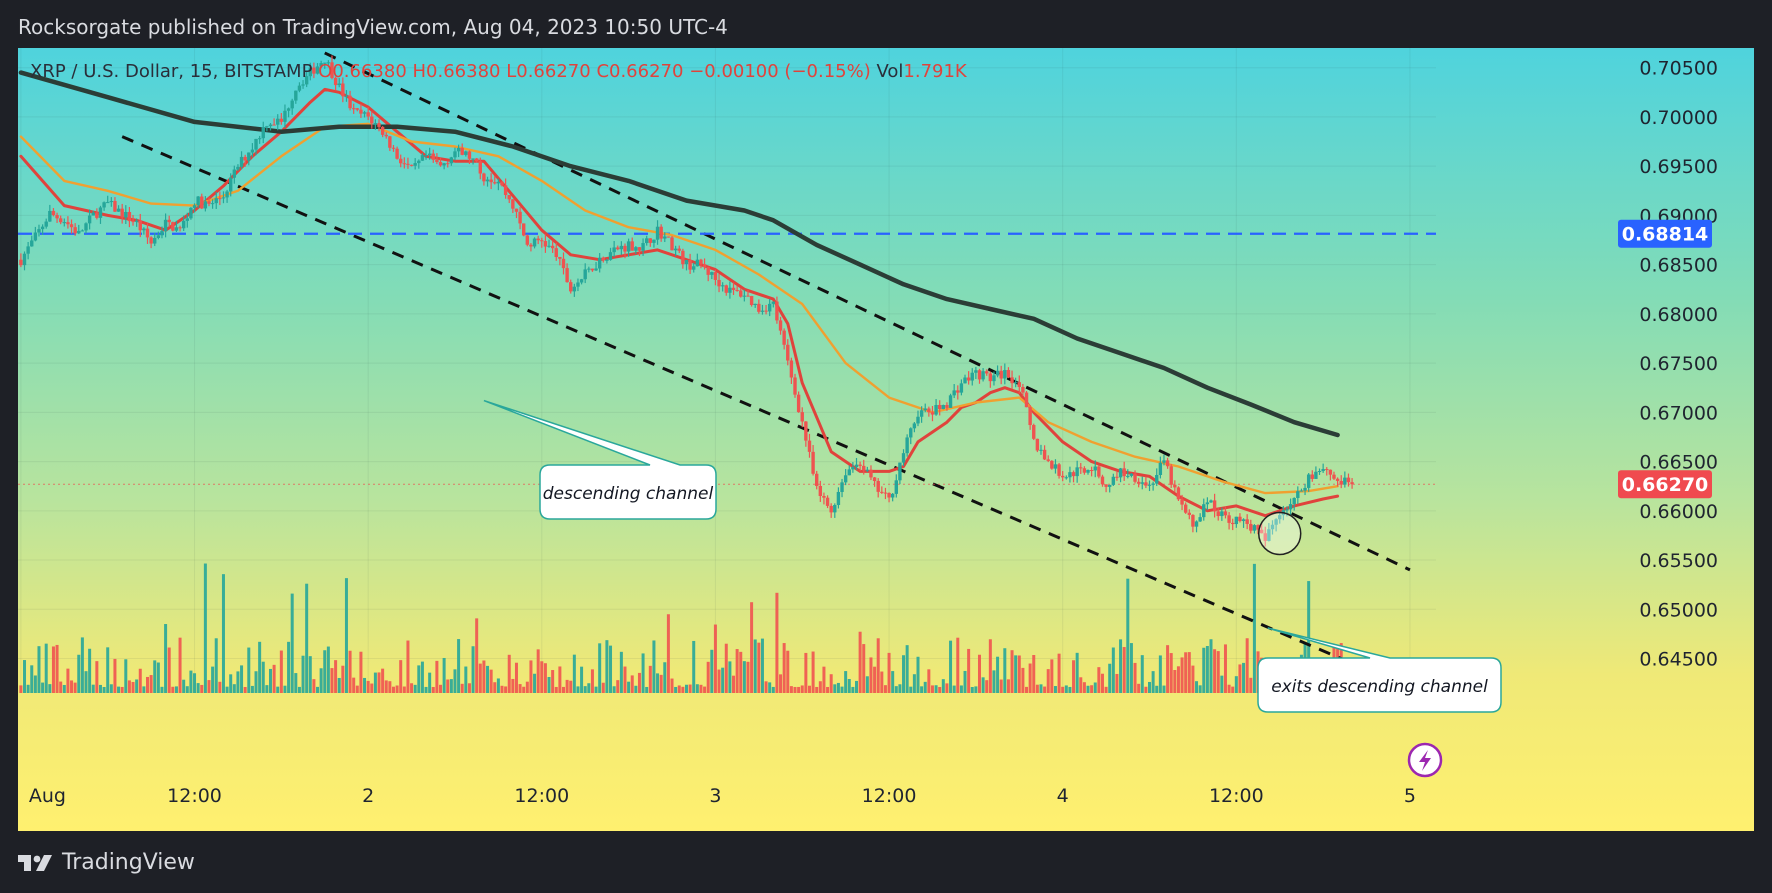  I want to click on footer-brand: TradingView, so click(106, 863).